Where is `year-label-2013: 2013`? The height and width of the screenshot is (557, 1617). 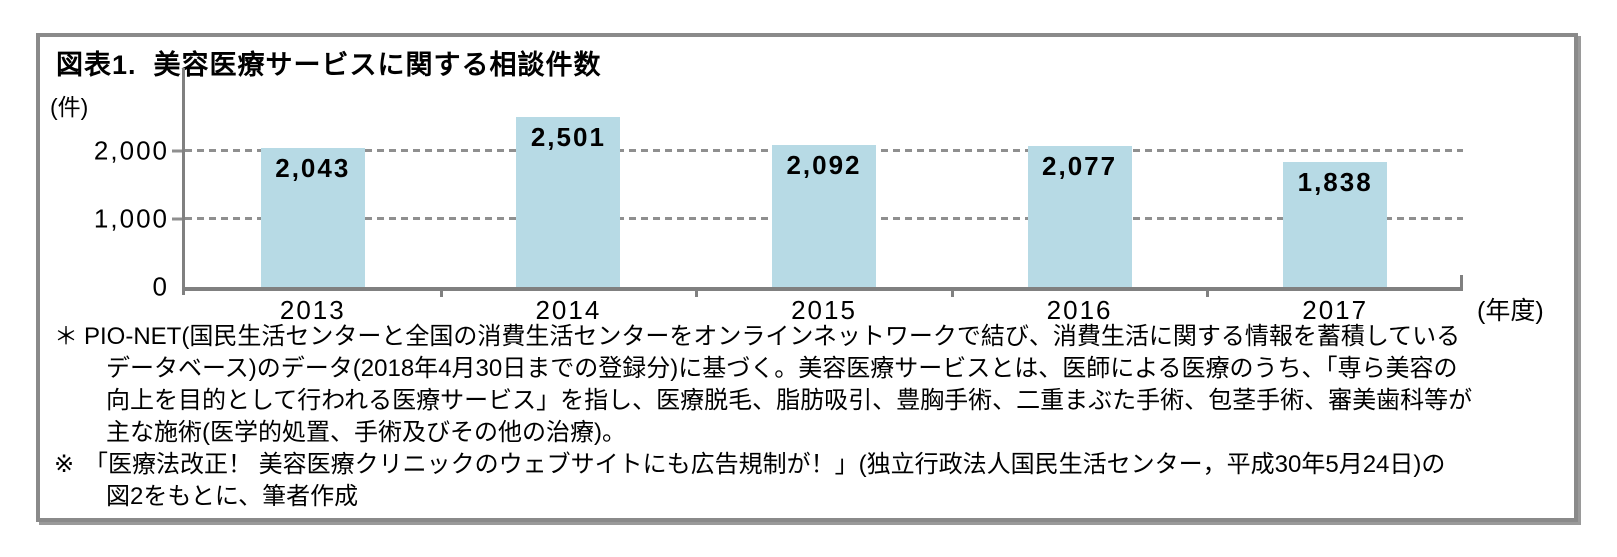 year-label-2013: 2013 is located at coordinates (312, 310).